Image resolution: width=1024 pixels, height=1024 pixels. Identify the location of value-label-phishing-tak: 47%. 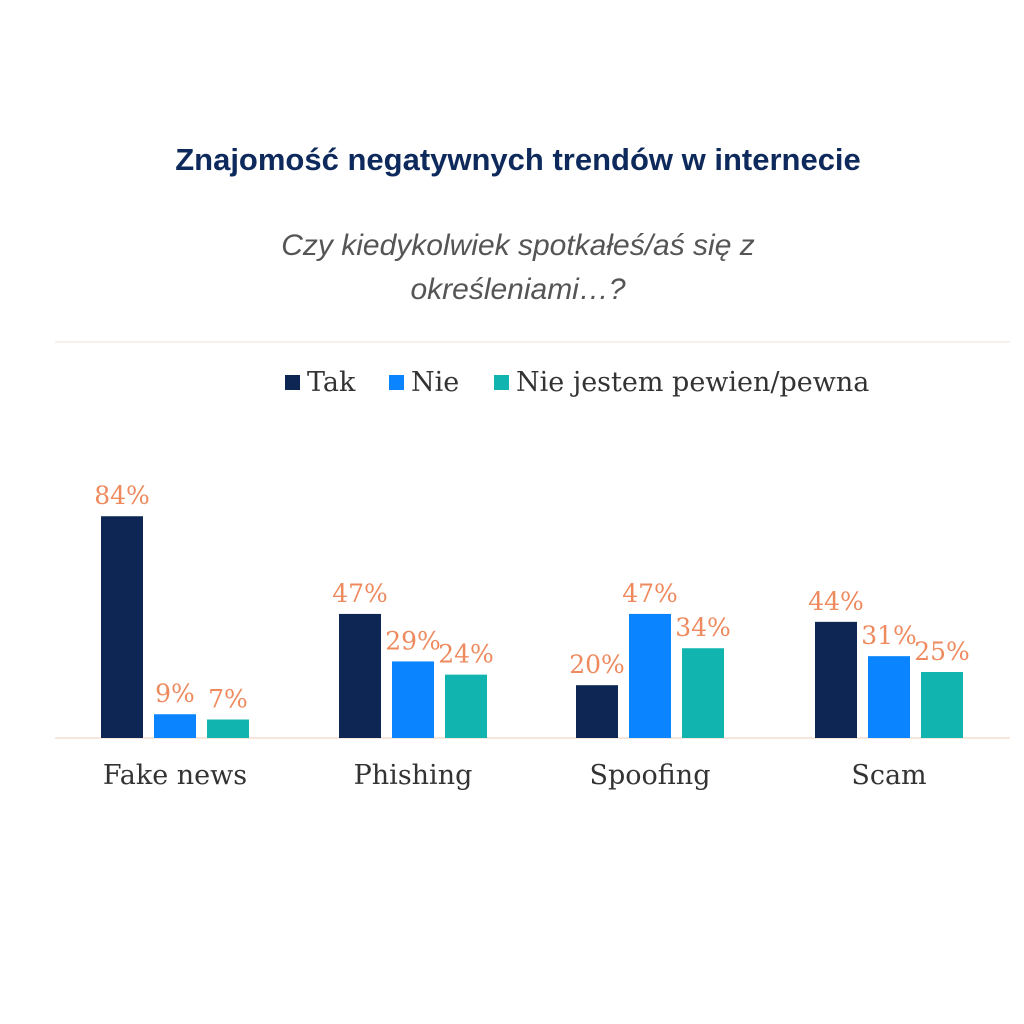
(360, 593).